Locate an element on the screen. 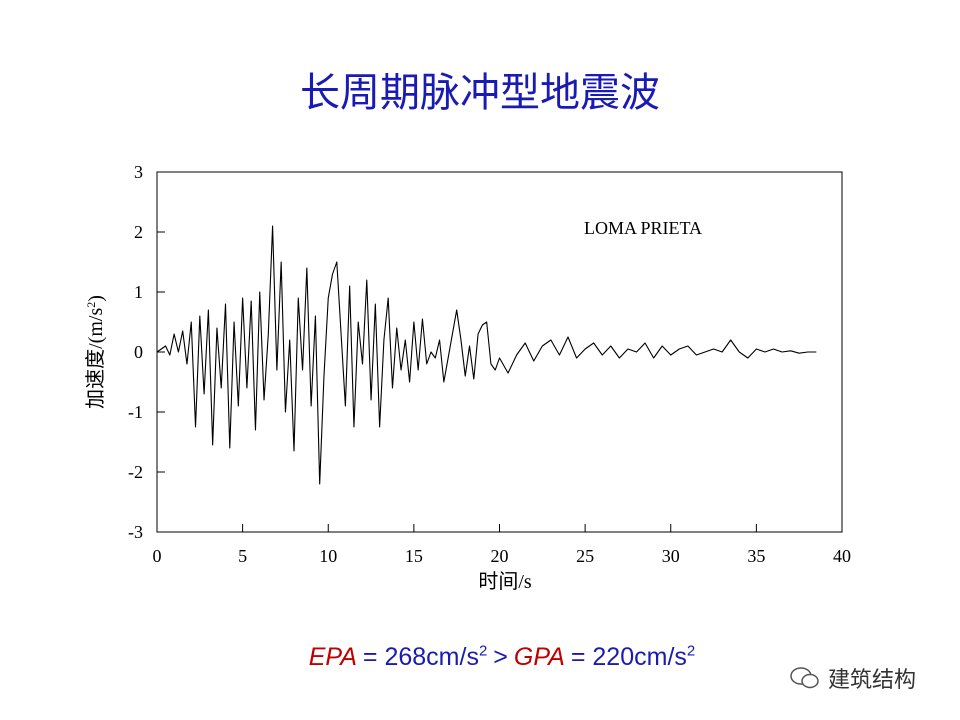  x-tick-label: 40 is located at coordinates (842, 556).